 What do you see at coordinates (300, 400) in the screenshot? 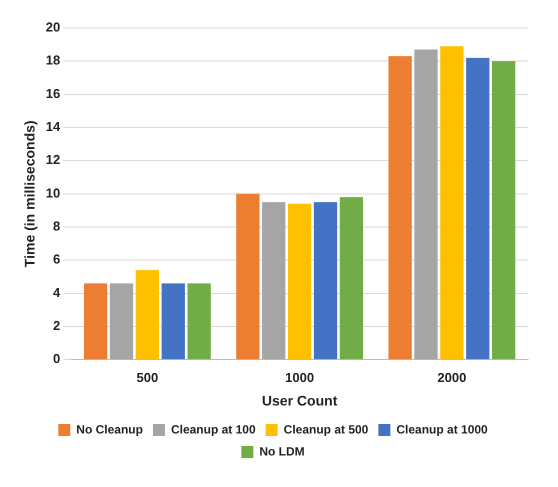
I see `x-axis-title: User Count` at bounding box center [300, 400].